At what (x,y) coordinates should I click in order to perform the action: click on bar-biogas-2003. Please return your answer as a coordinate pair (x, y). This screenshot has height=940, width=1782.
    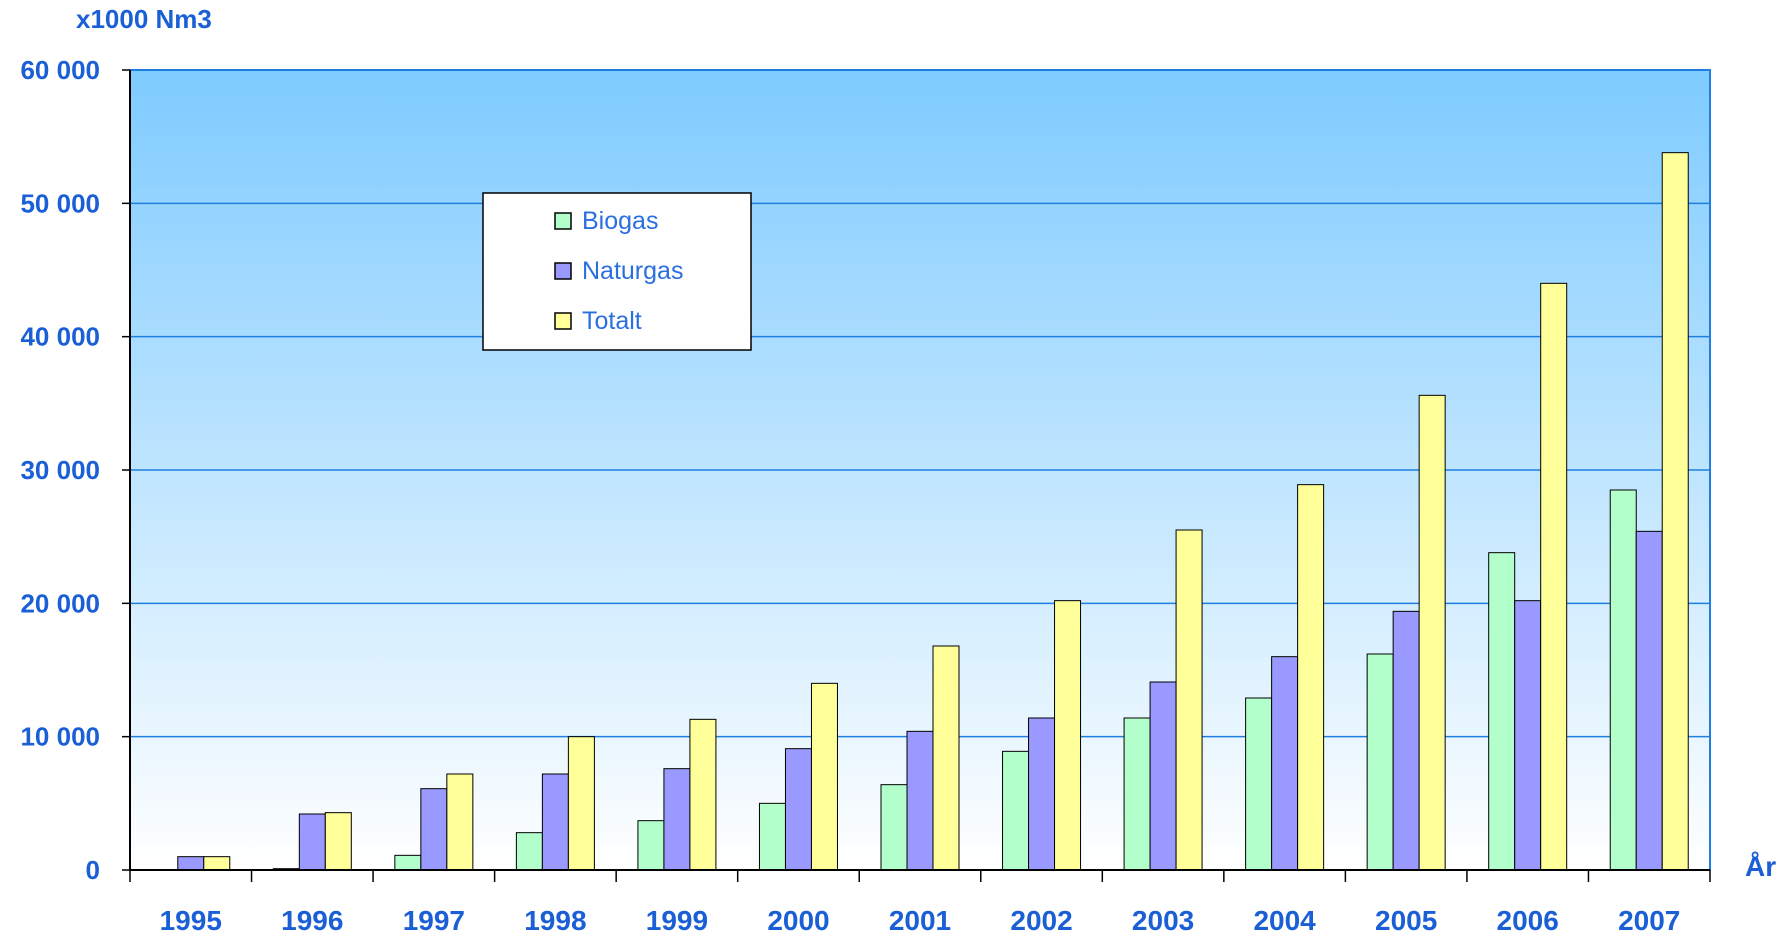
    Looking at the image, I should click on (1137, 794).